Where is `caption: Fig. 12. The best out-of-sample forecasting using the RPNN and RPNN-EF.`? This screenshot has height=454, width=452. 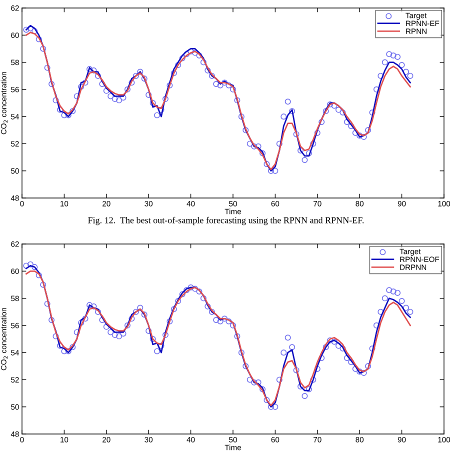
caption: Fig. 12. The best out-of-sample forecasting using the RPNN and RPNN-EF. is located at coordinates (226, 221).